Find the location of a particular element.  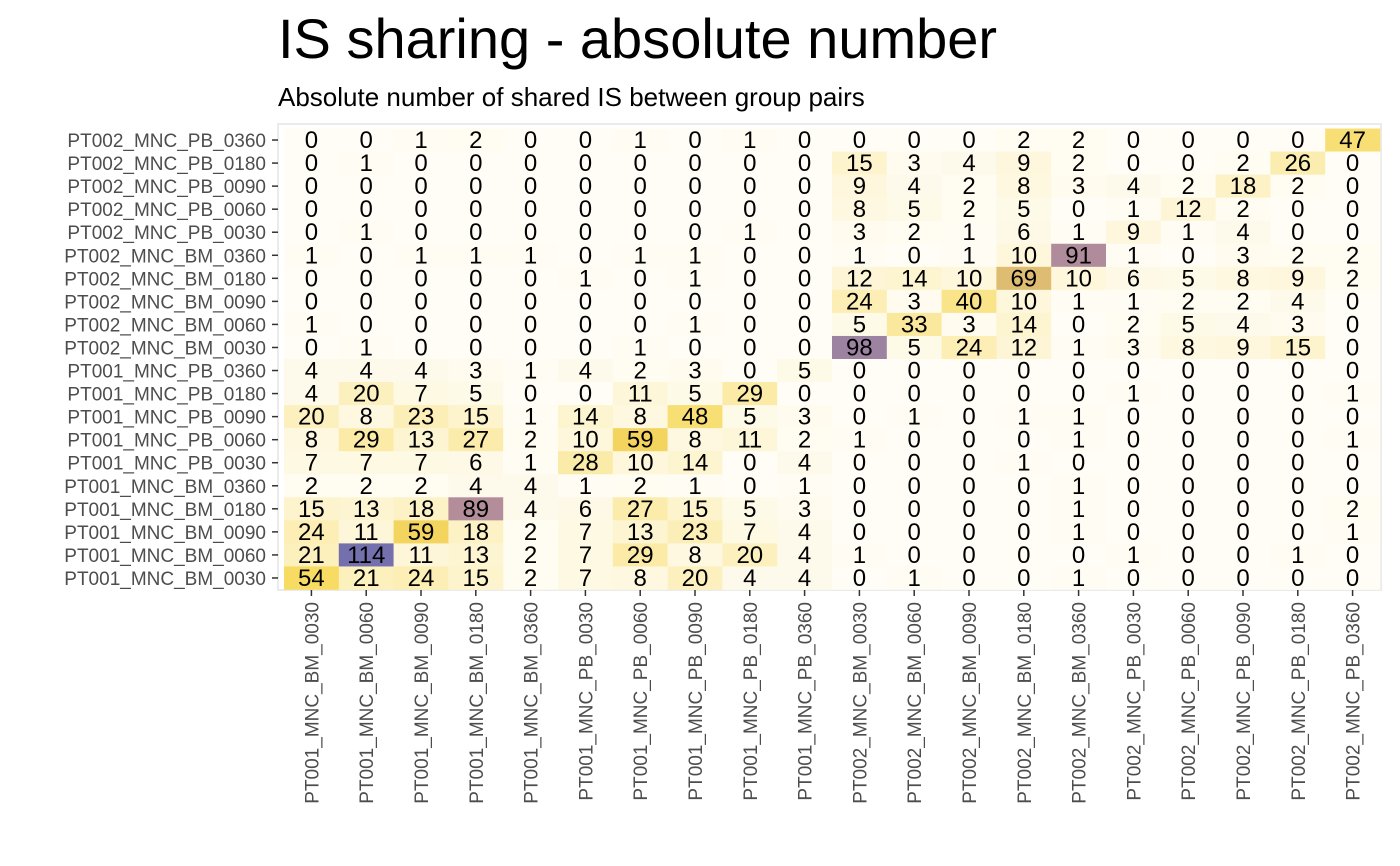

x-tick-label: PT001_MNC_BM_0060 is located at coordinates (367, 703).